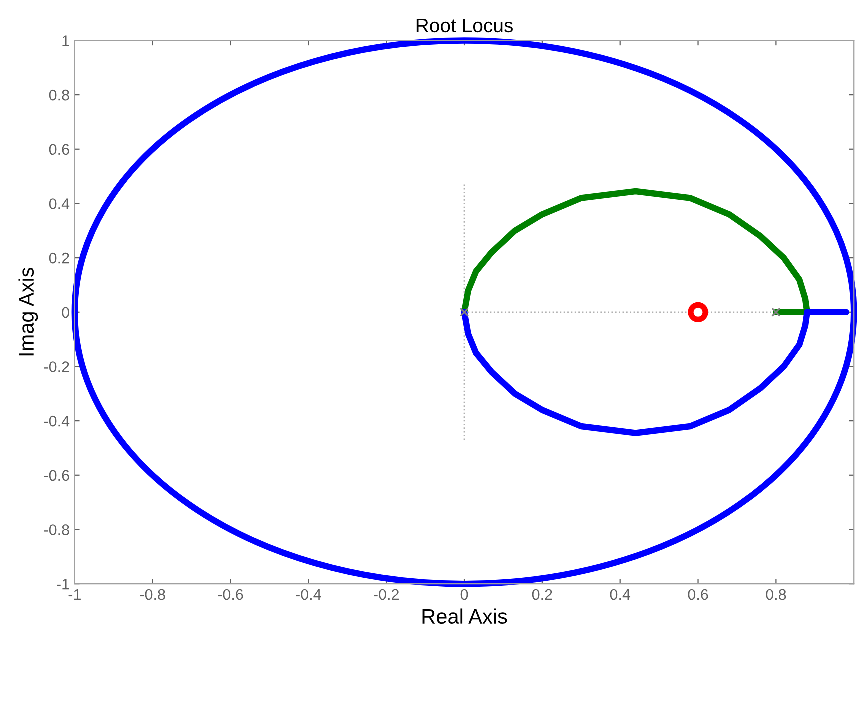 The image size is (861, 702). I want to click on y-tick-label: 0.4, so click(59, 204).